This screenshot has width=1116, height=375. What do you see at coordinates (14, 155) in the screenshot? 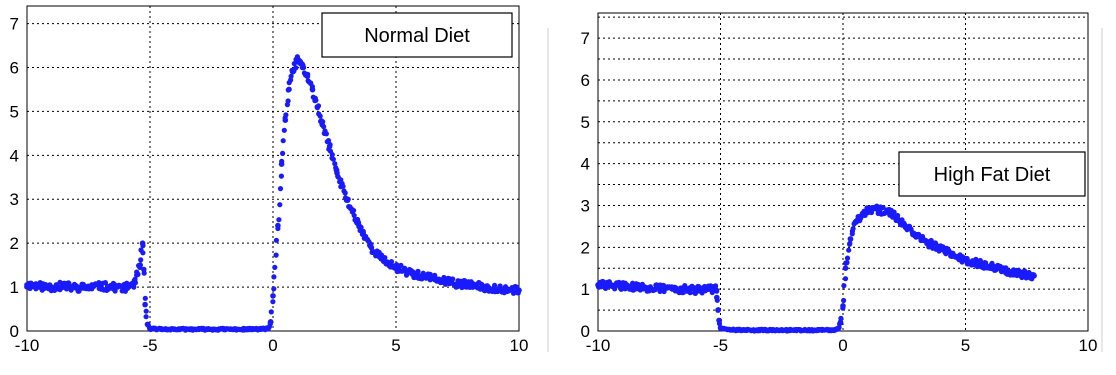
I see `y-tick-label: 4` at bounding box center [14, 155].